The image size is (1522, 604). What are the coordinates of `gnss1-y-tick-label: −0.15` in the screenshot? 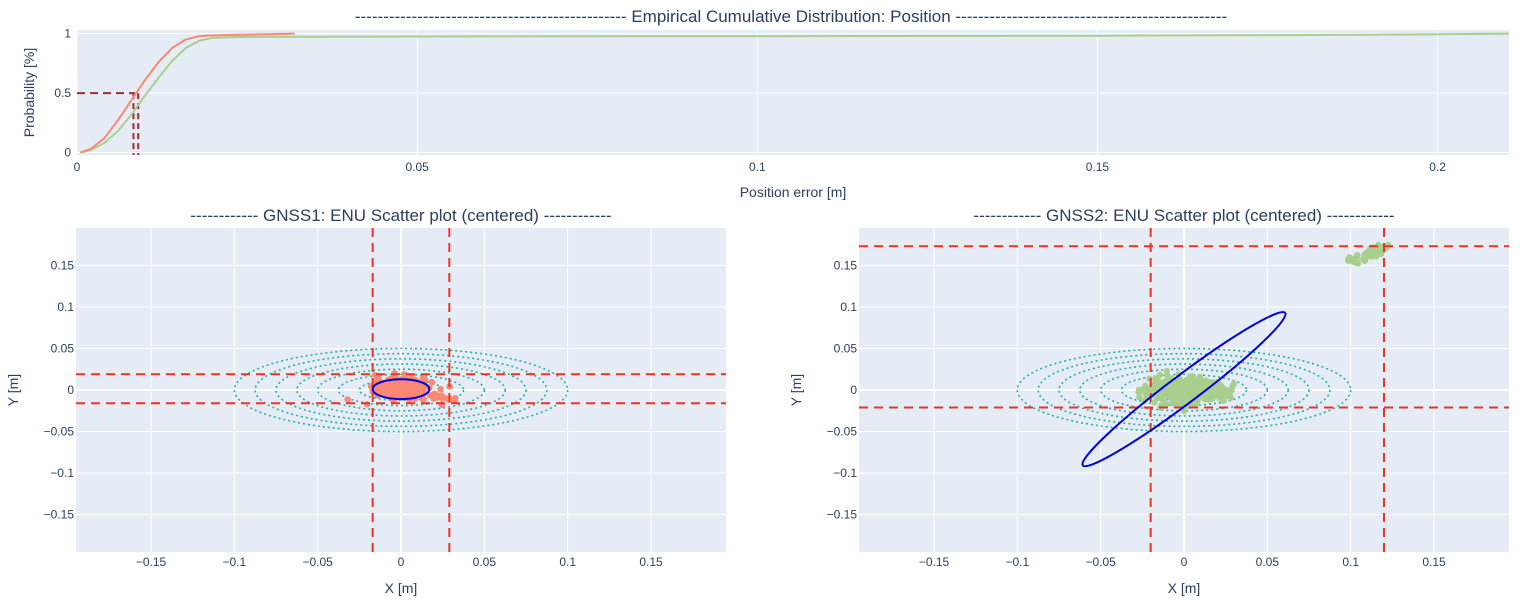 It's located at (59, 515).